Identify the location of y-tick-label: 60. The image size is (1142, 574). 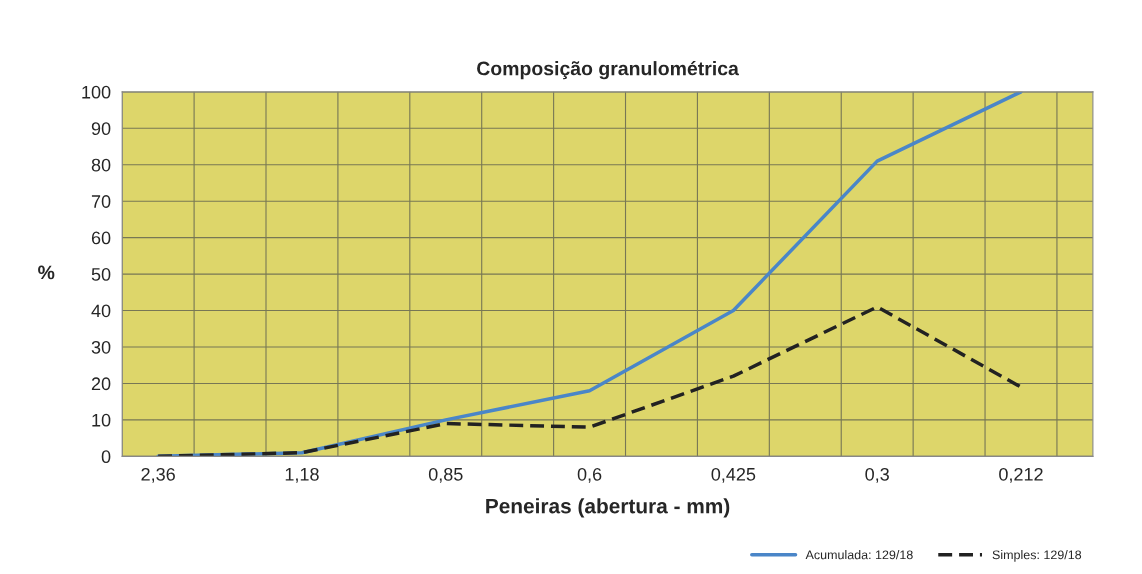
(101, 238).